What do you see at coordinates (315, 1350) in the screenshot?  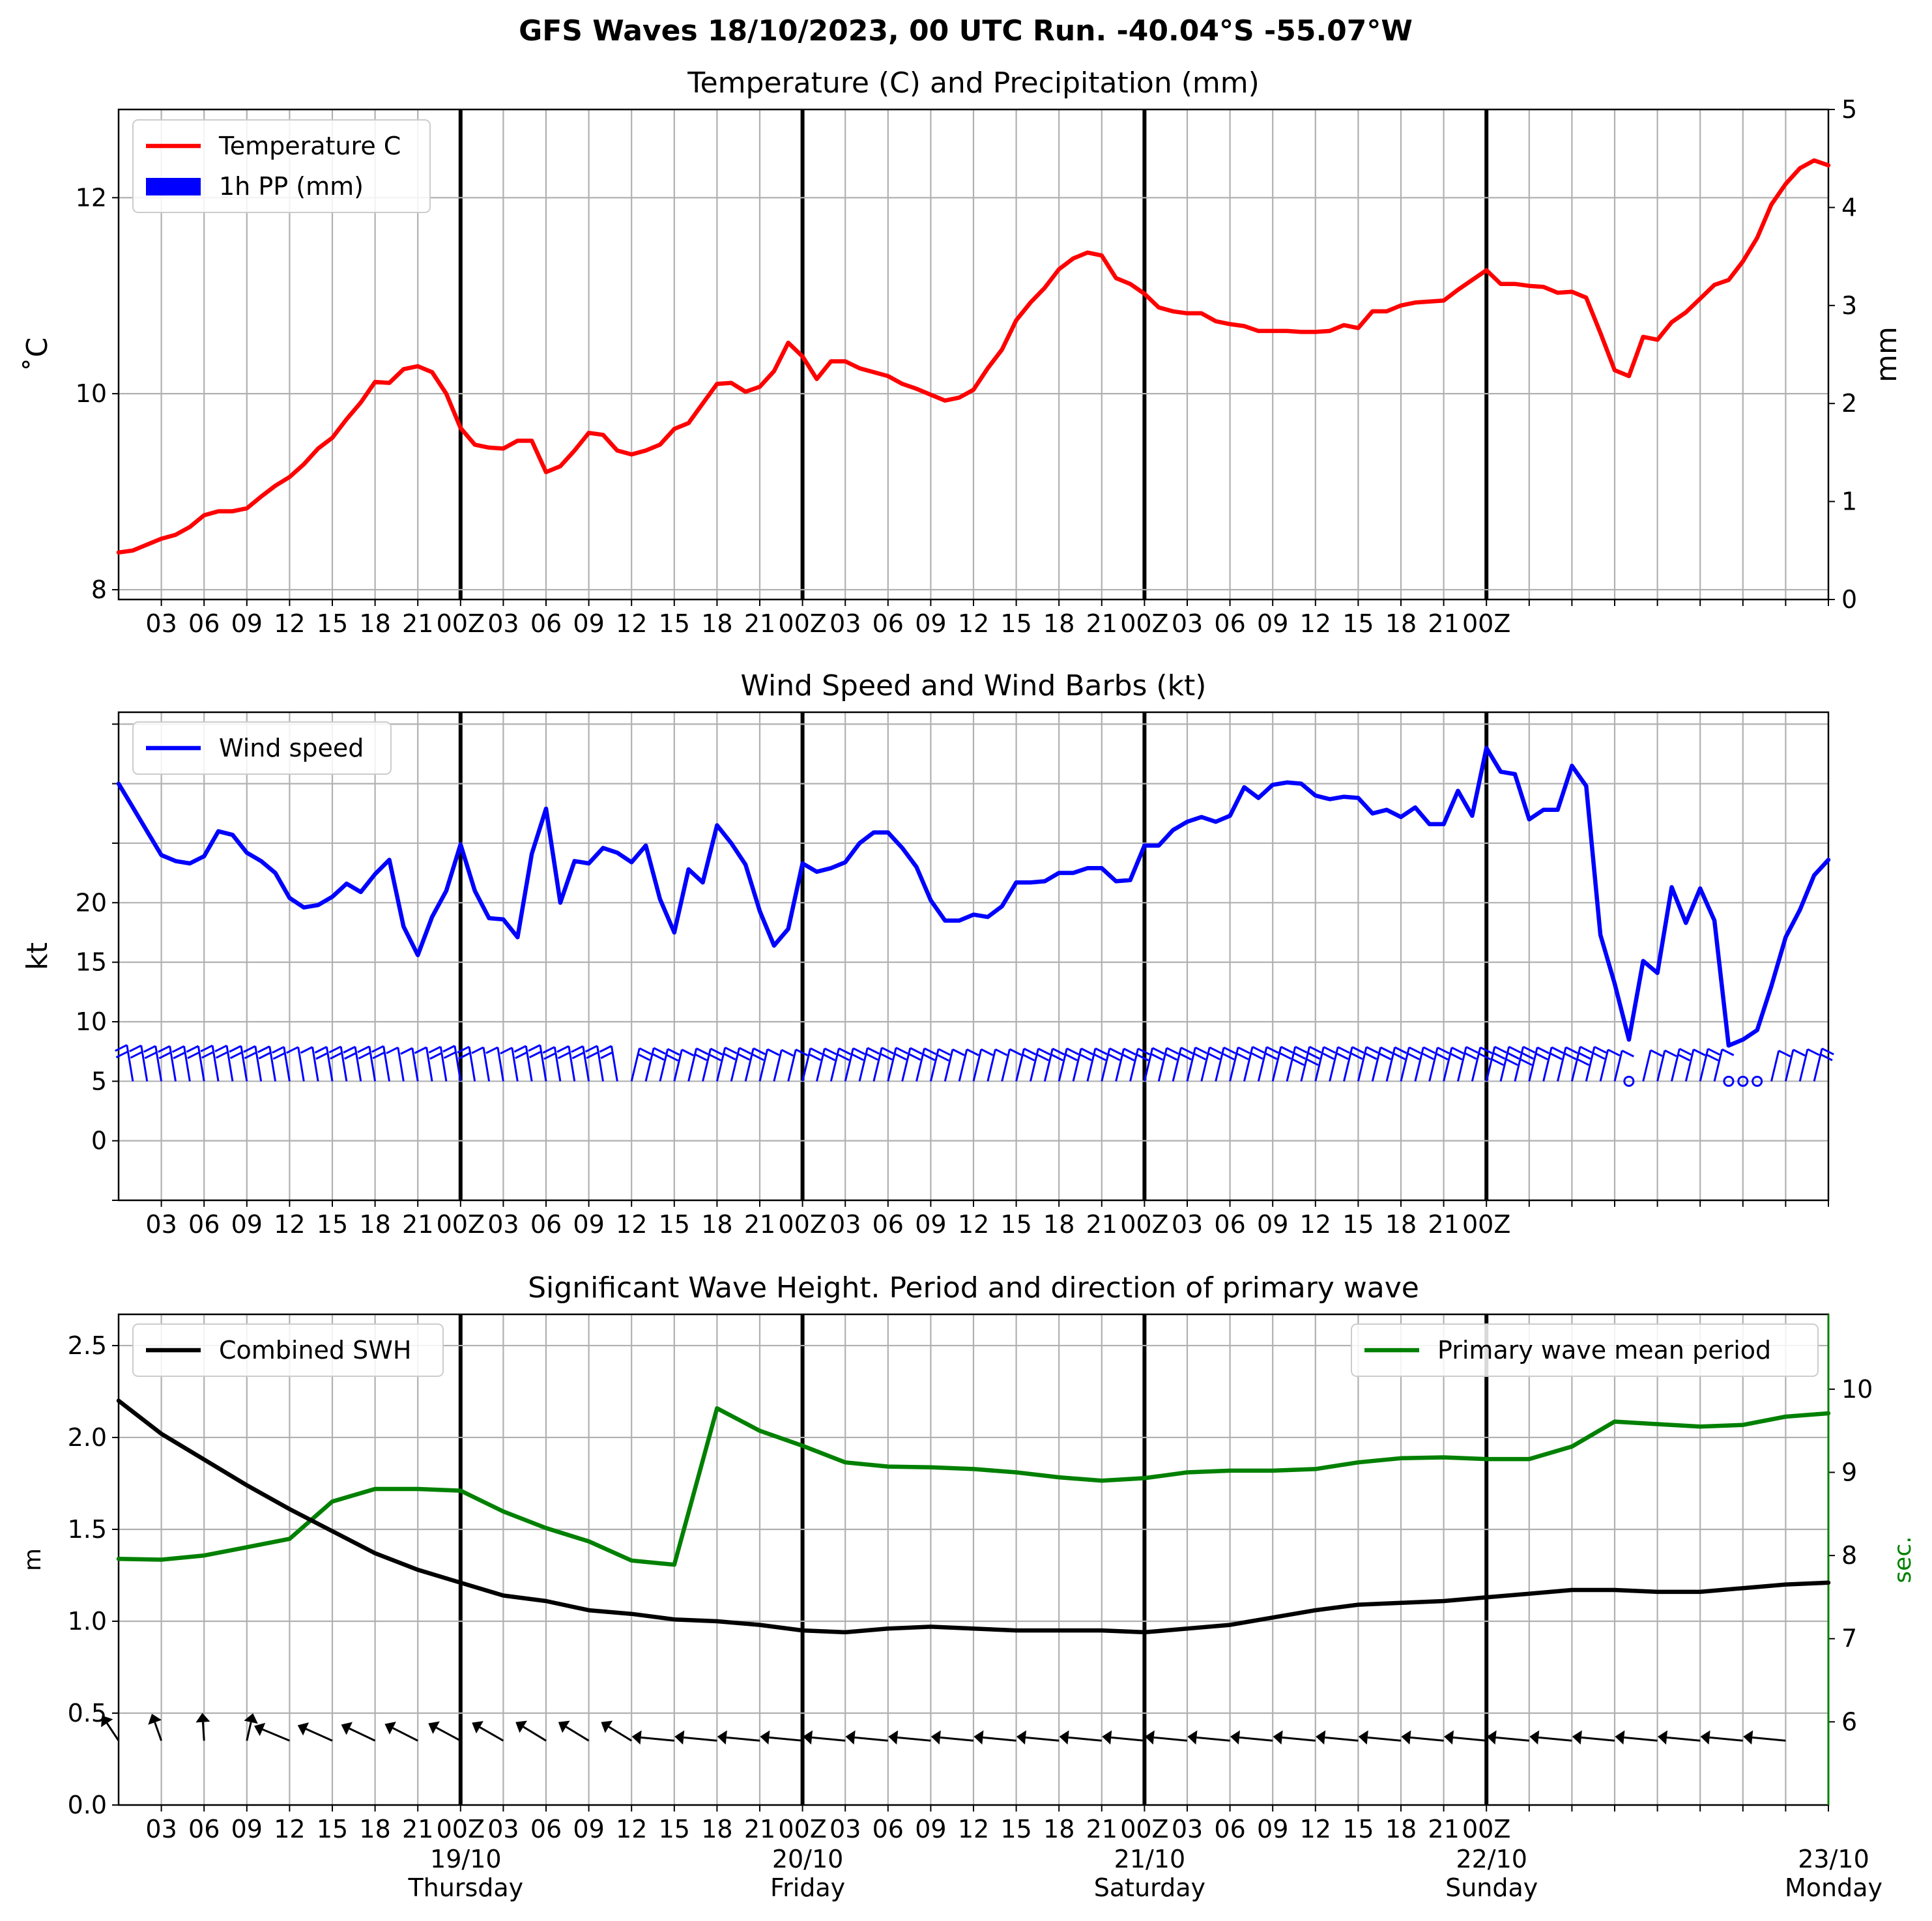 I see `legend-label: Combined SWH` at bounding box center [315, 1350].